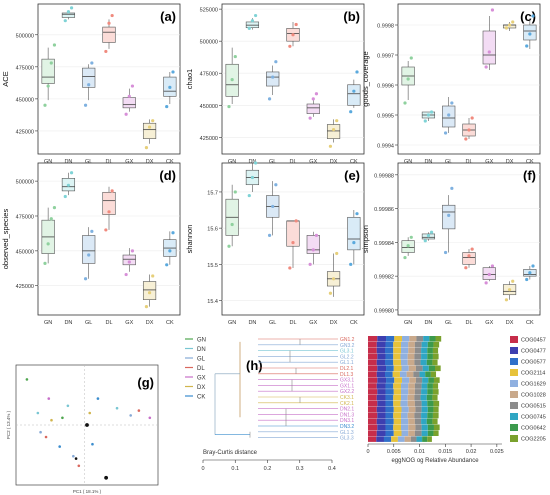 This screenshot has height=495, width=550. I want to click on y-tick-label: 0.9998, so click(385, 27).